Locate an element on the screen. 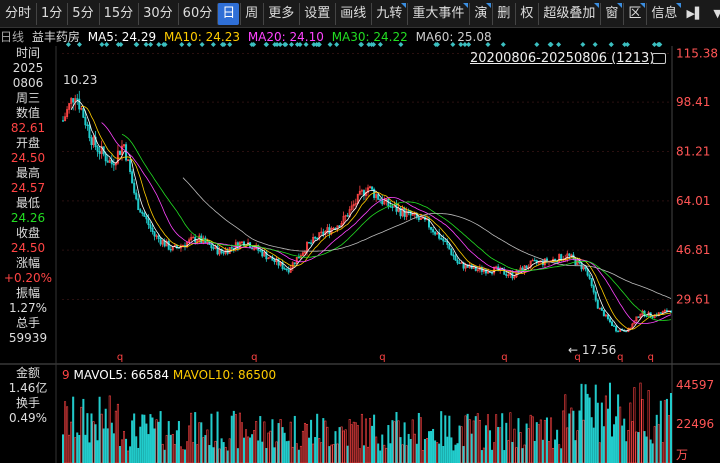 The height and width of the screenshot is (463, 720). toolbar-item-2: 5分 is located at coordinates (82, 13).